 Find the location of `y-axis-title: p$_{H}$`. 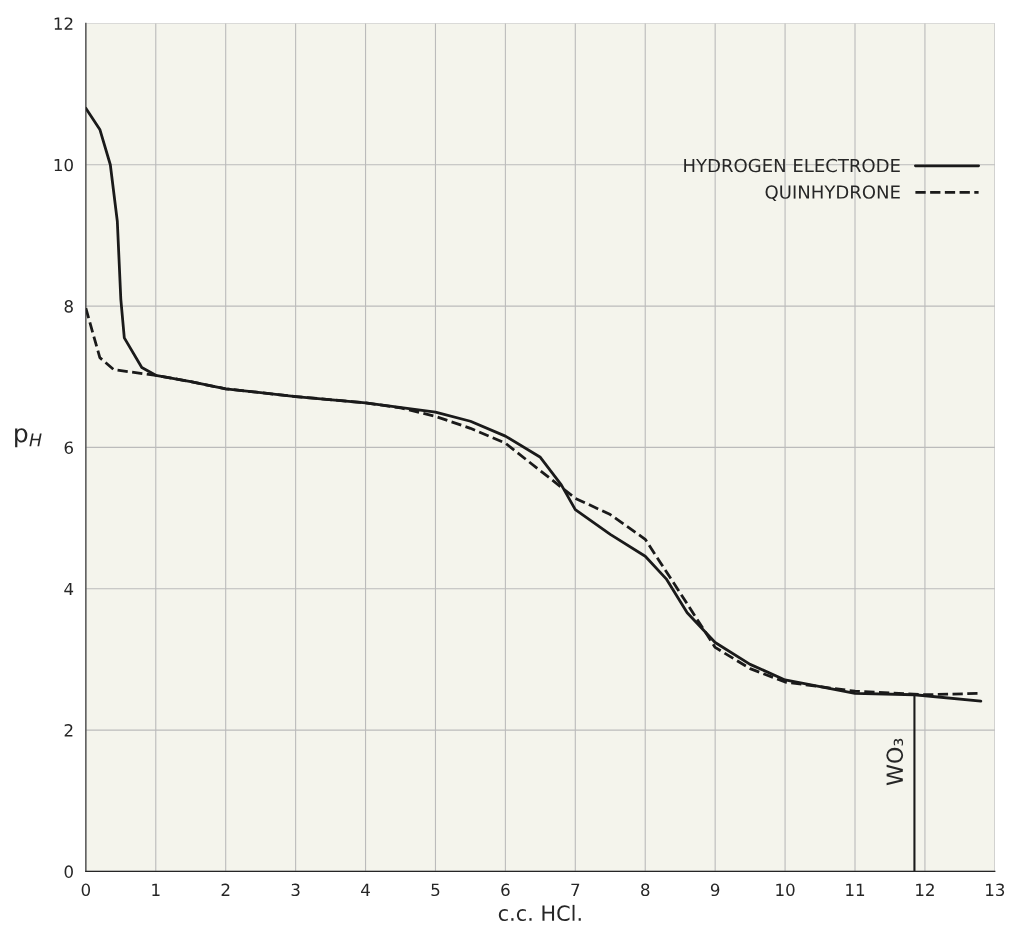

y-axis-title: p$_{H}$ is located at coordinates (28, 438).